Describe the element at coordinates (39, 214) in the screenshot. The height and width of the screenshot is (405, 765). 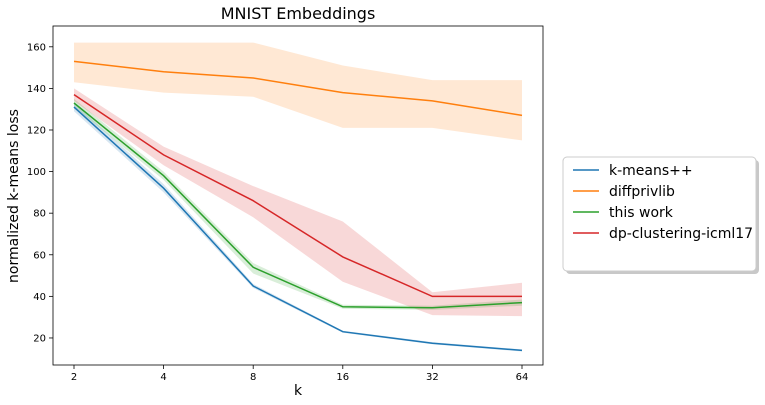
I see `y-tick-label: 80` at that location.